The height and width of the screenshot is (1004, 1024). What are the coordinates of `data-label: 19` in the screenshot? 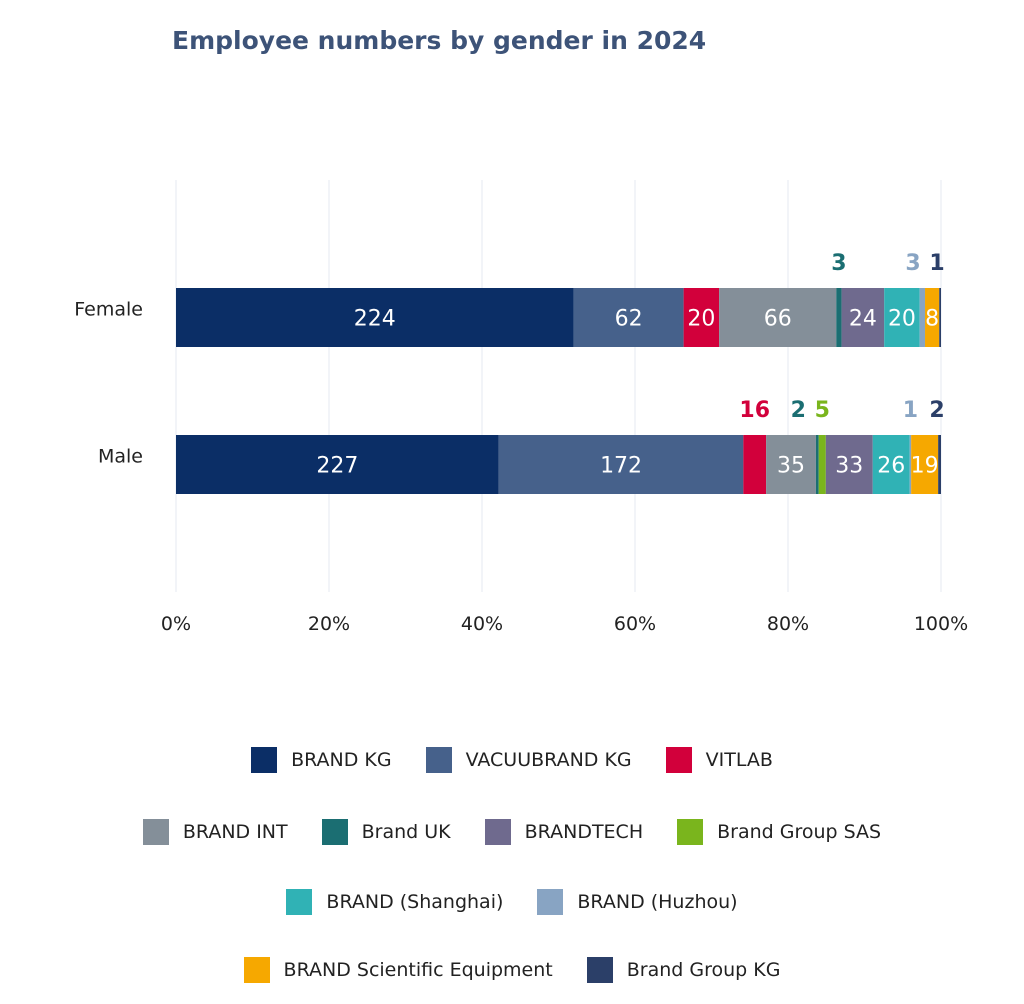 It's located at (925, 466).